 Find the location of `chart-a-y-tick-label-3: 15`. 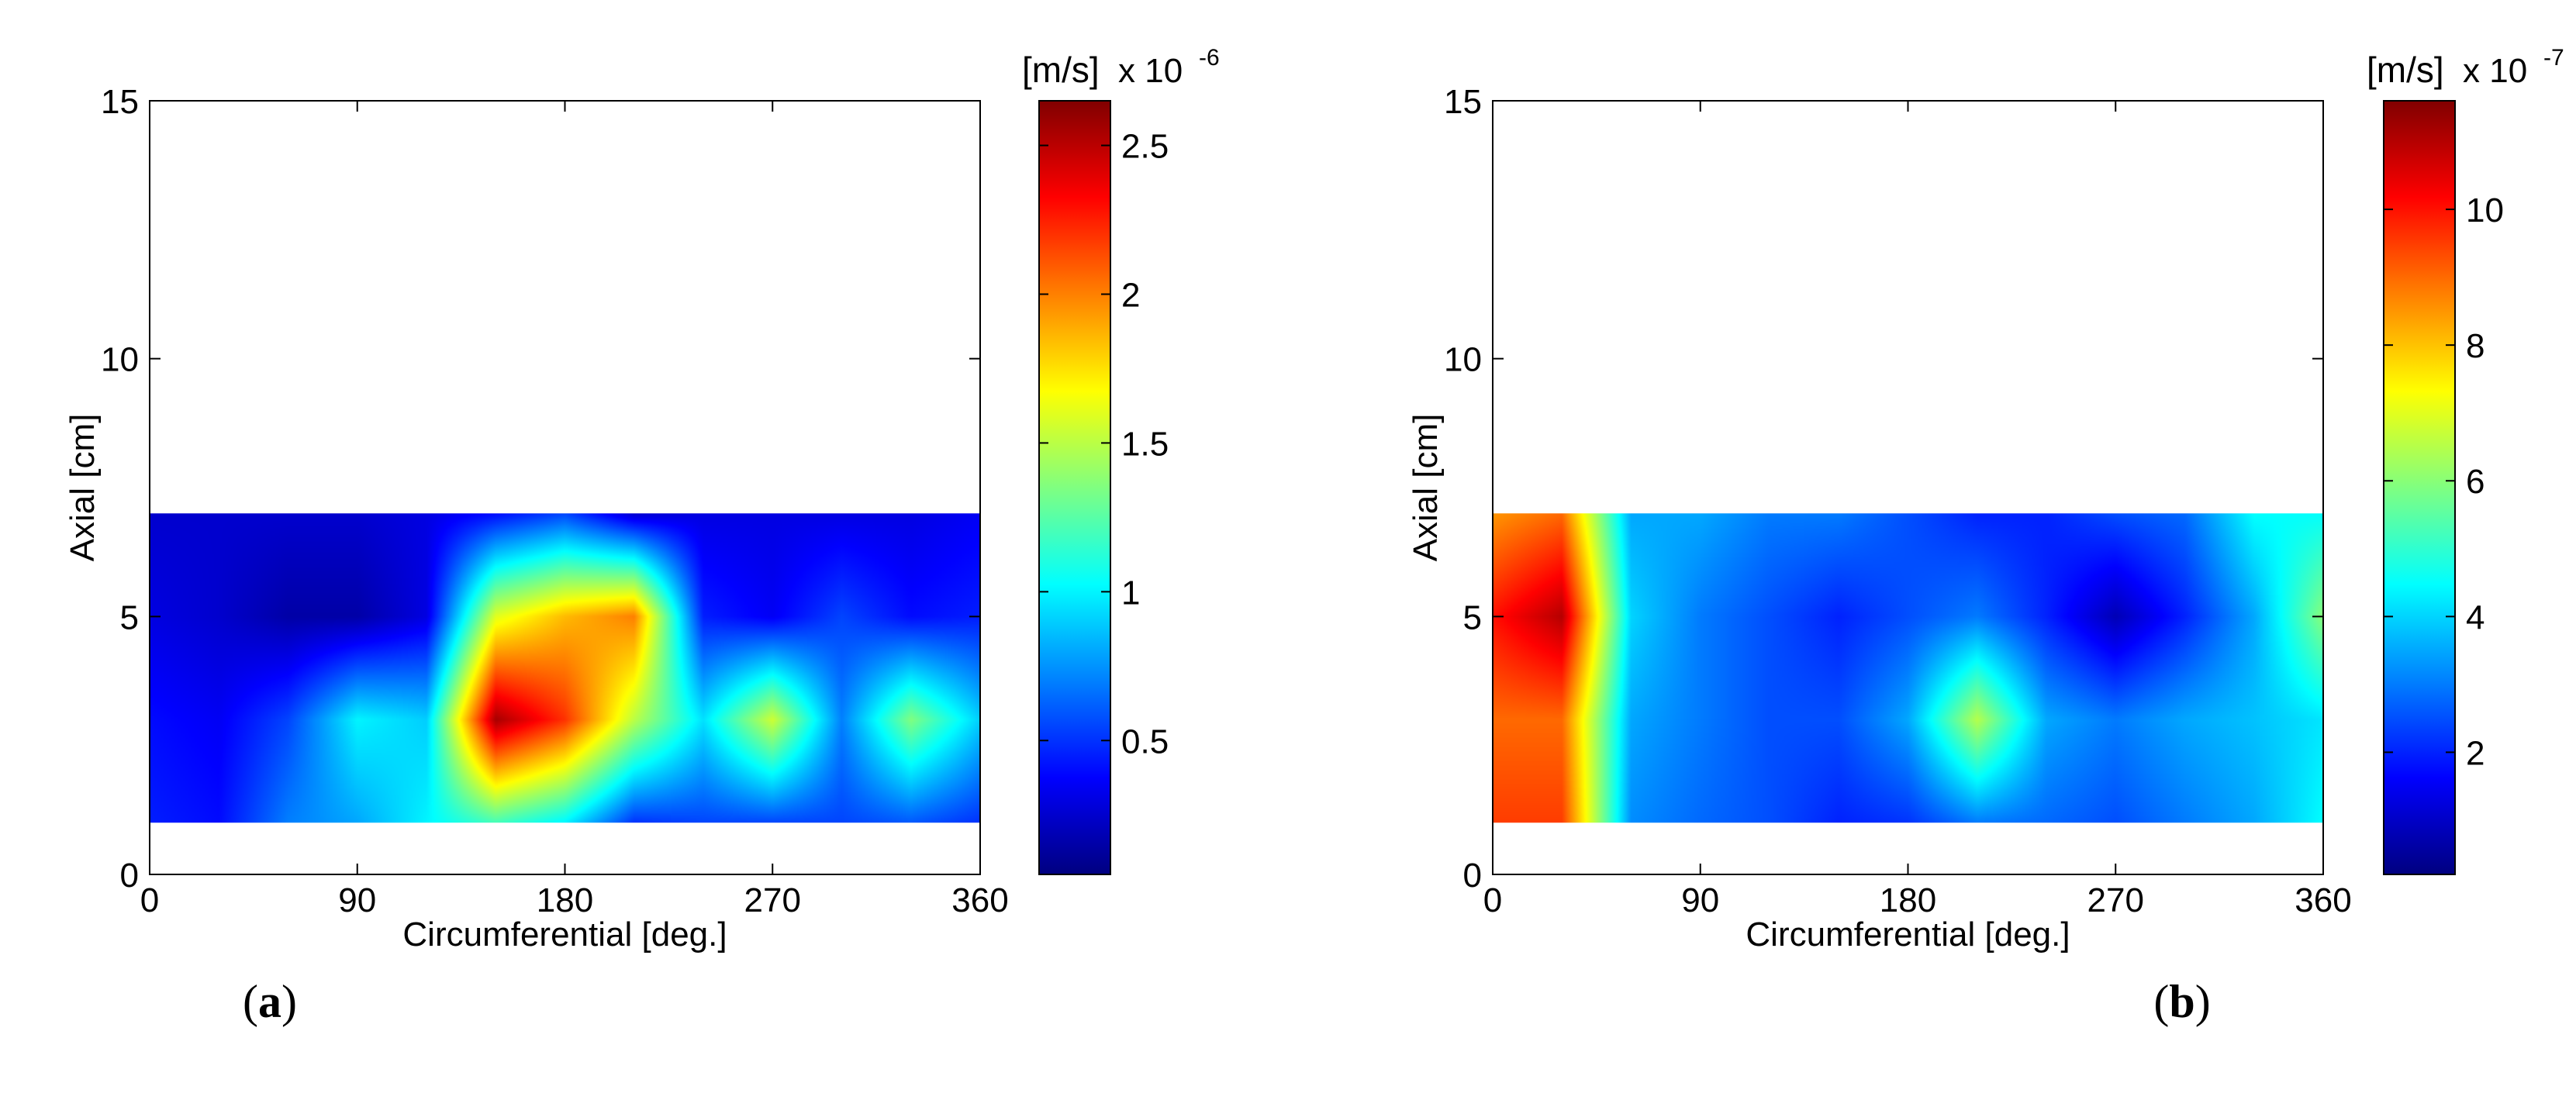

chart-a-y-tick-label-3: 15 is located at coordinates (120, 102).